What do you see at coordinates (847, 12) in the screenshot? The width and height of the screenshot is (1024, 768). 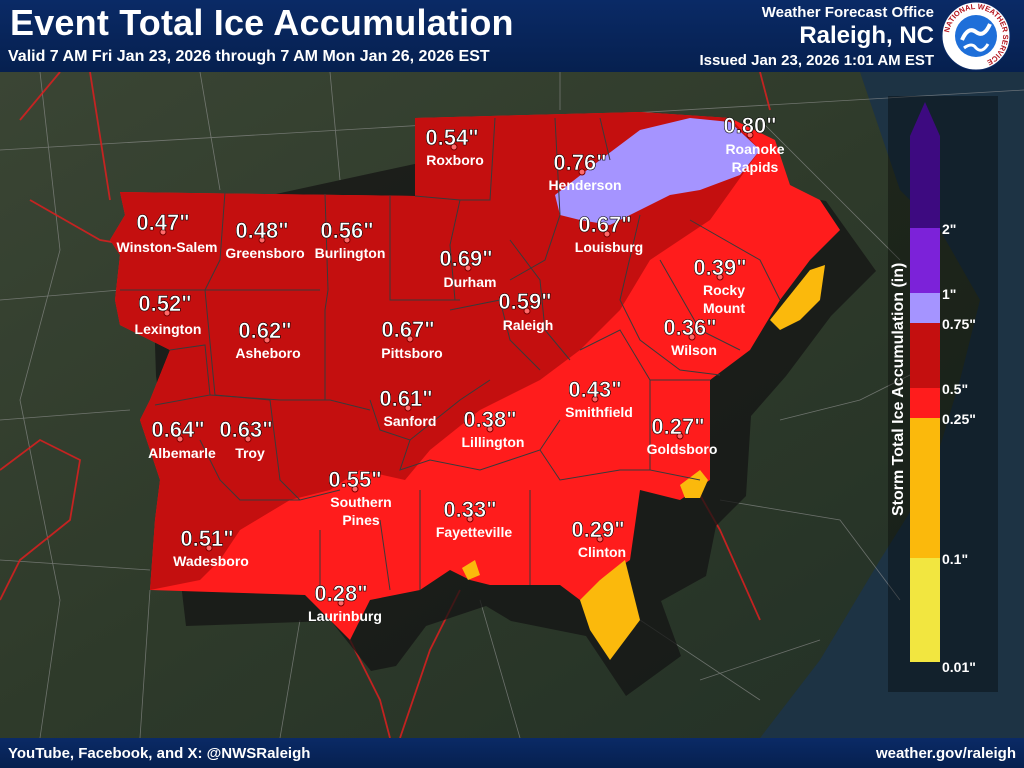 I see `office-label: Weather Forecast Office` at bounding box center [847, 12].